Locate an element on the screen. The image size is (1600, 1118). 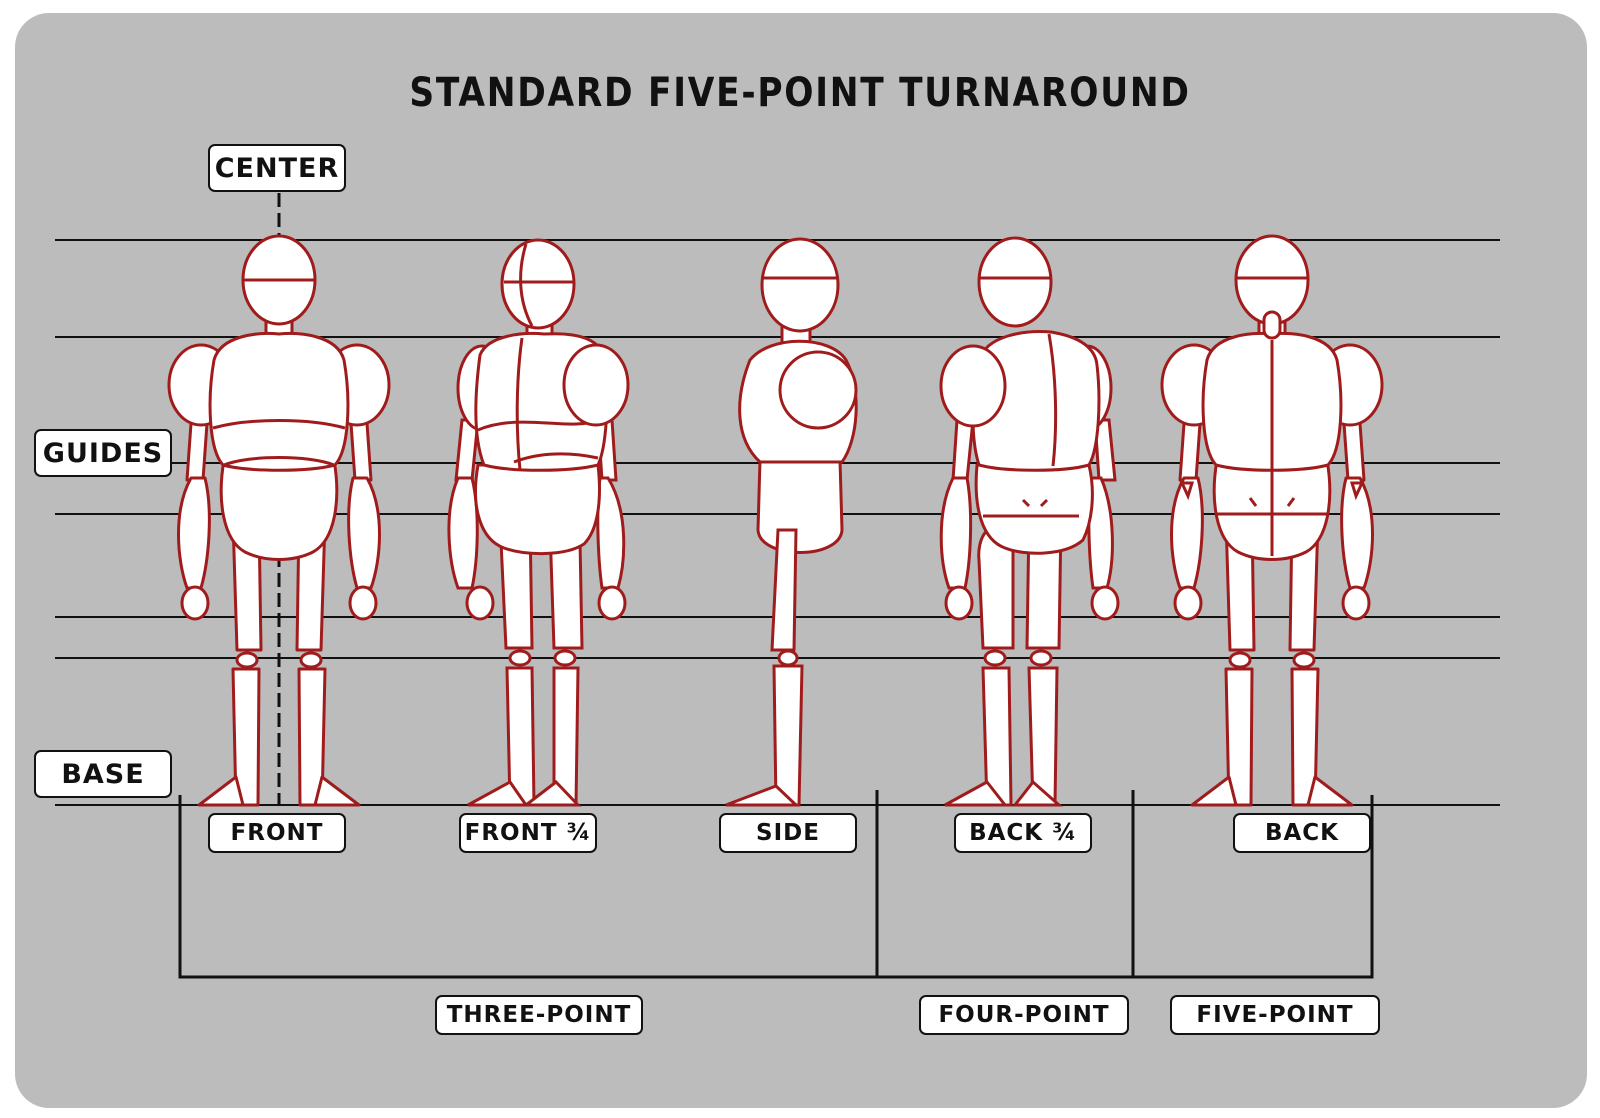
view-label-back-three-quarter: BACK ¾ is located at coordinates (1023, 833).